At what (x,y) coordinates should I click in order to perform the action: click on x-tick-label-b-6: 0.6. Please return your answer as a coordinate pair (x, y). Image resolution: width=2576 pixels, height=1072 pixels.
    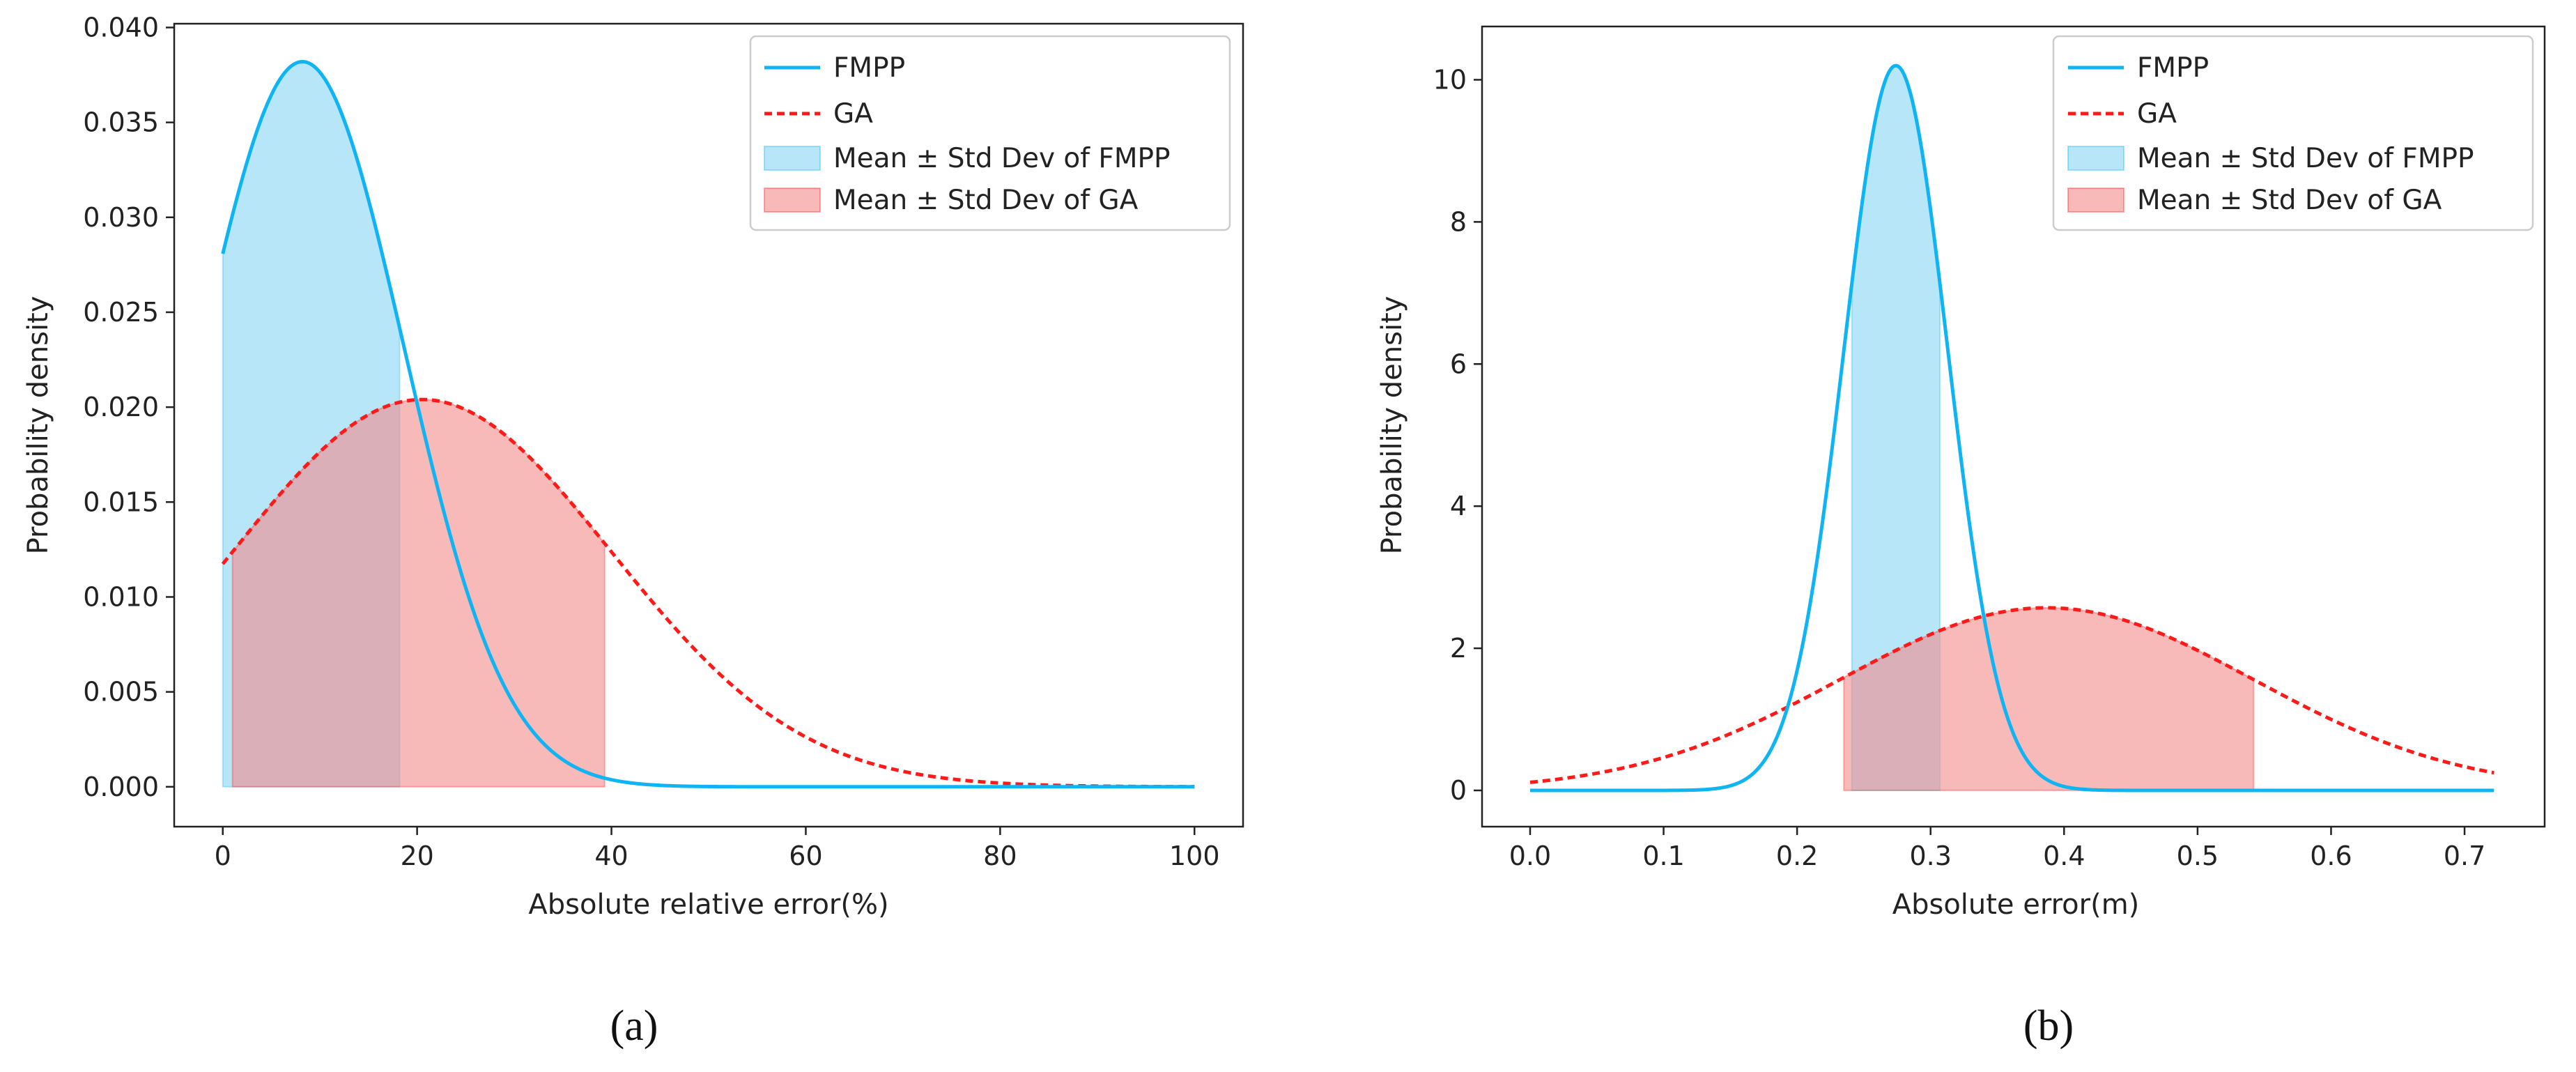
    Looking at the image, I should click on (2331, 856).